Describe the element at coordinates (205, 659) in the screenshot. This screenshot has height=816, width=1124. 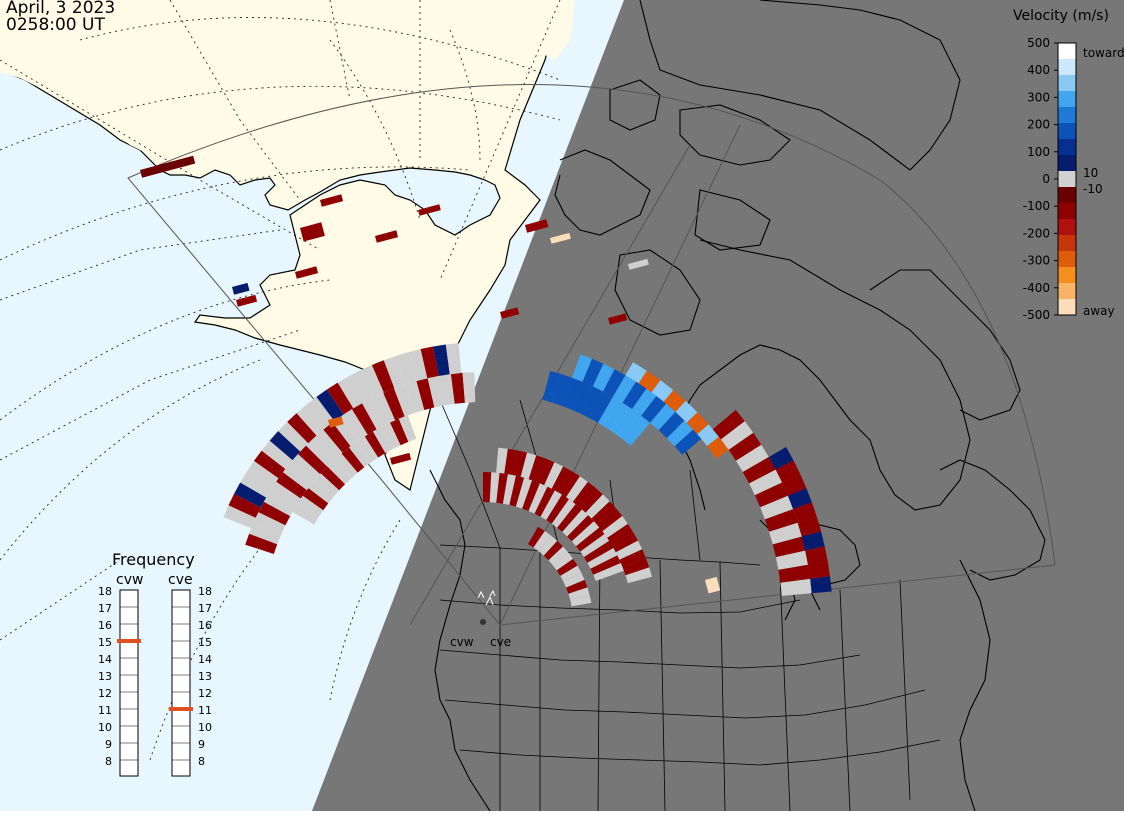
I see `frequency-scale-label: 14` at that location.